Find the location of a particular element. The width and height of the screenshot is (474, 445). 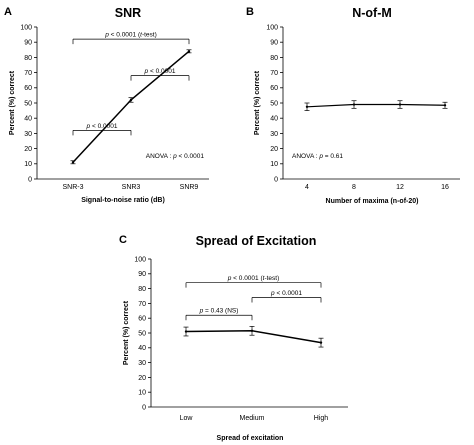

x-tick-label: SNR3 is located at coordinates (131, 187).